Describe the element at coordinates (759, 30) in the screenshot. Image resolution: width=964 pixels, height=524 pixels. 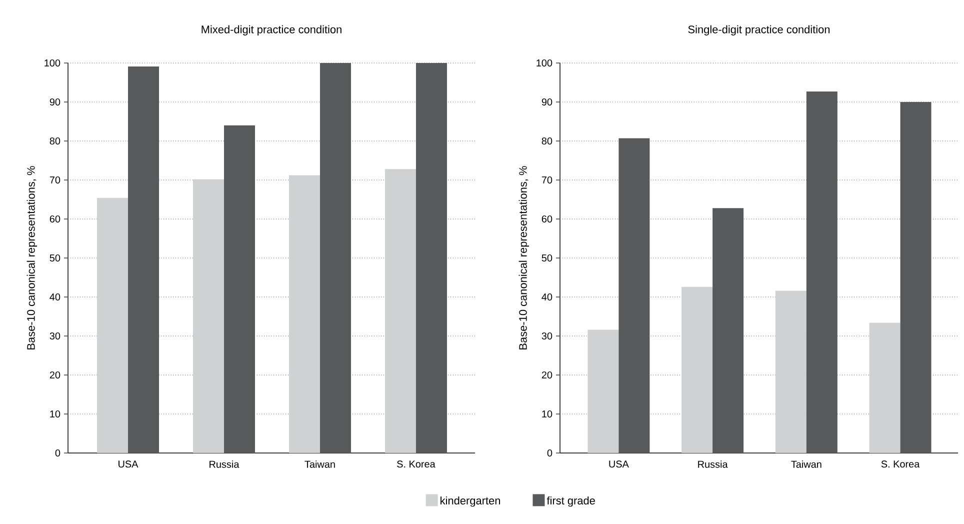
I see `chart-title: Single-digit practice condition` at that location.